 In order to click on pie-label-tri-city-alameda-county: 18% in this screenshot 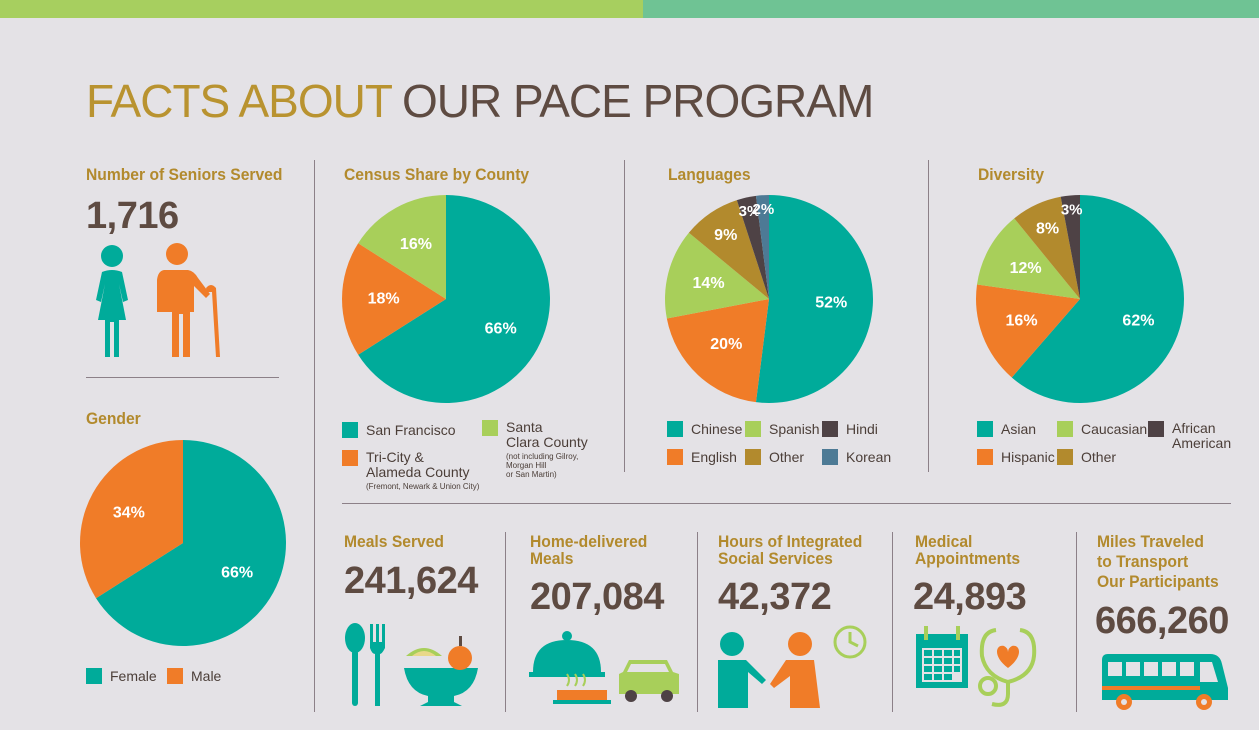, I will do `click(384, 299)`.